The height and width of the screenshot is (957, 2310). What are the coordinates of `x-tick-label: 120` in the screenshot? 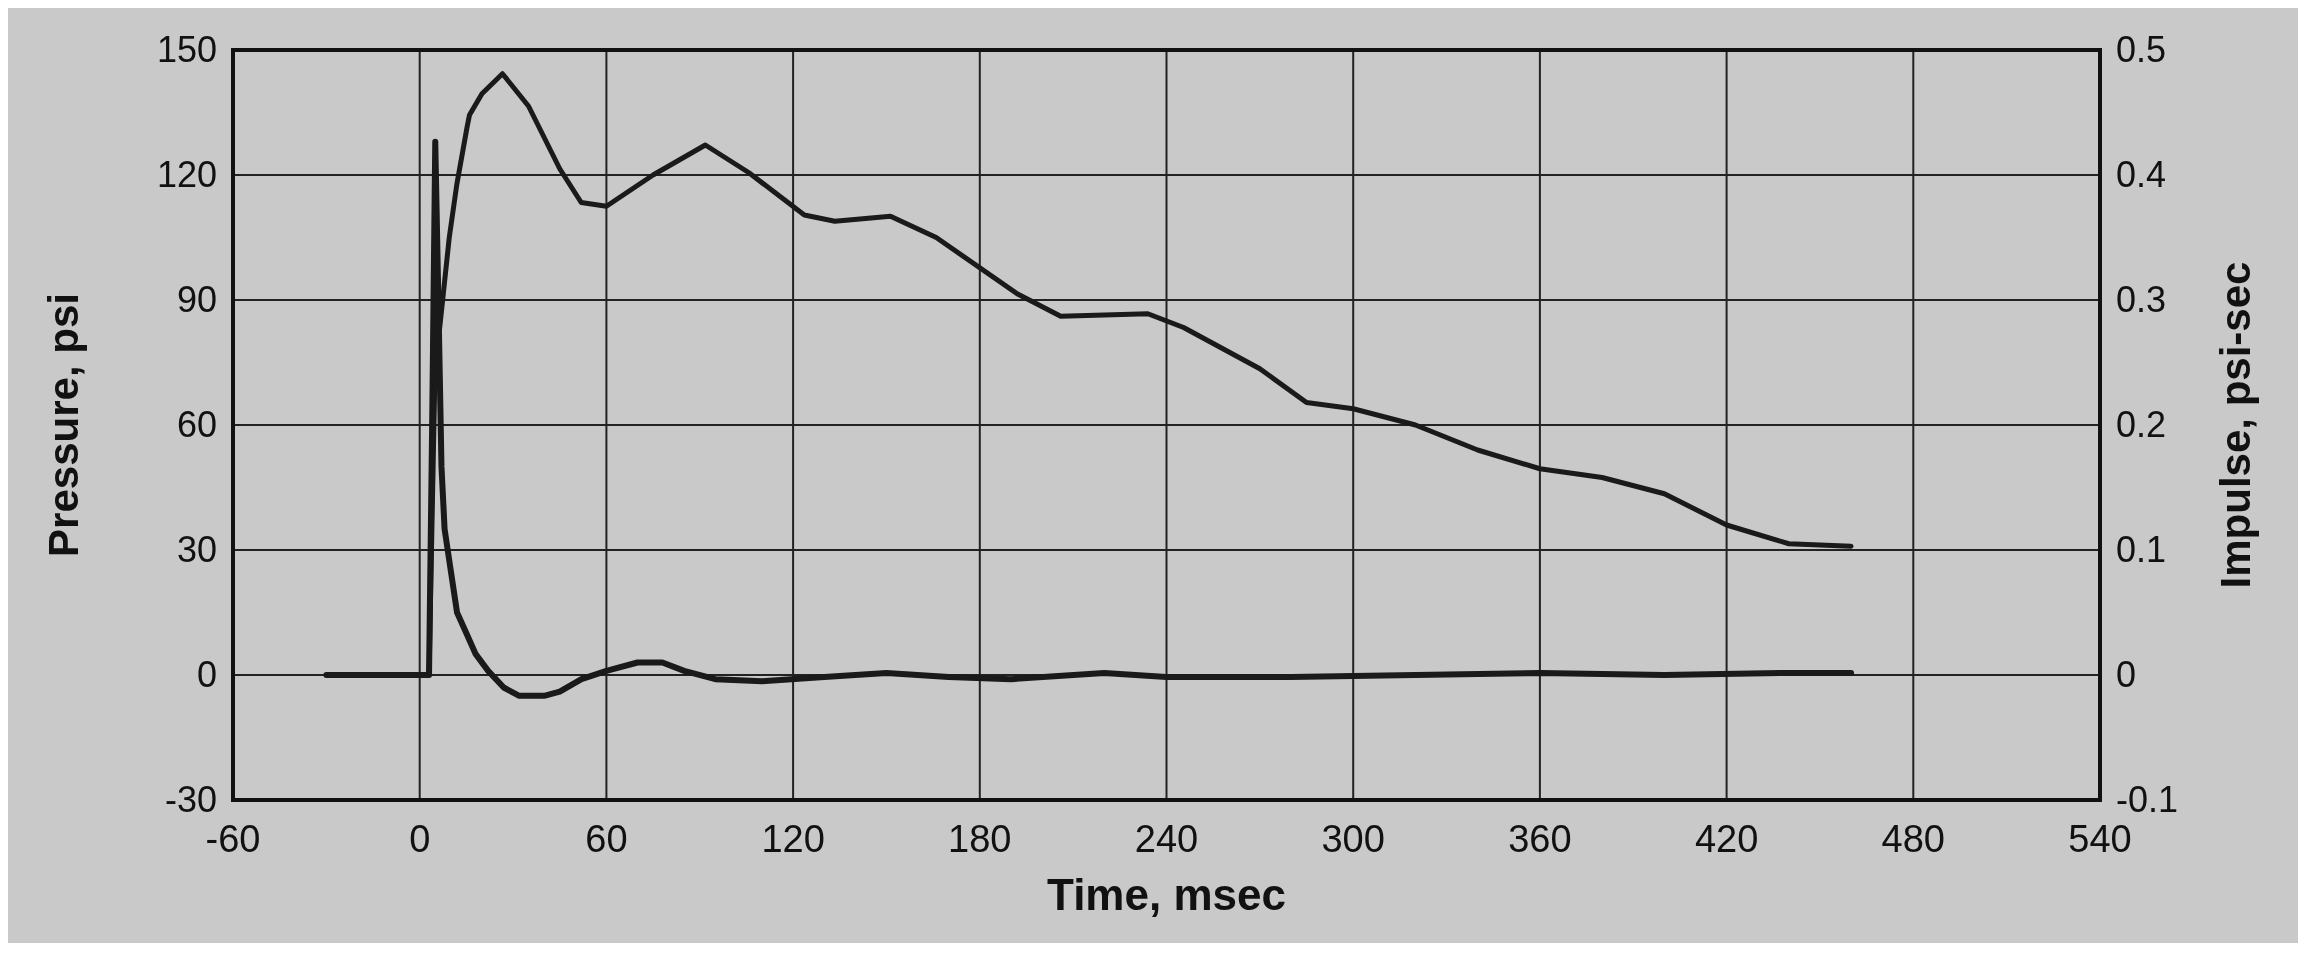 It's located at (793, 839).